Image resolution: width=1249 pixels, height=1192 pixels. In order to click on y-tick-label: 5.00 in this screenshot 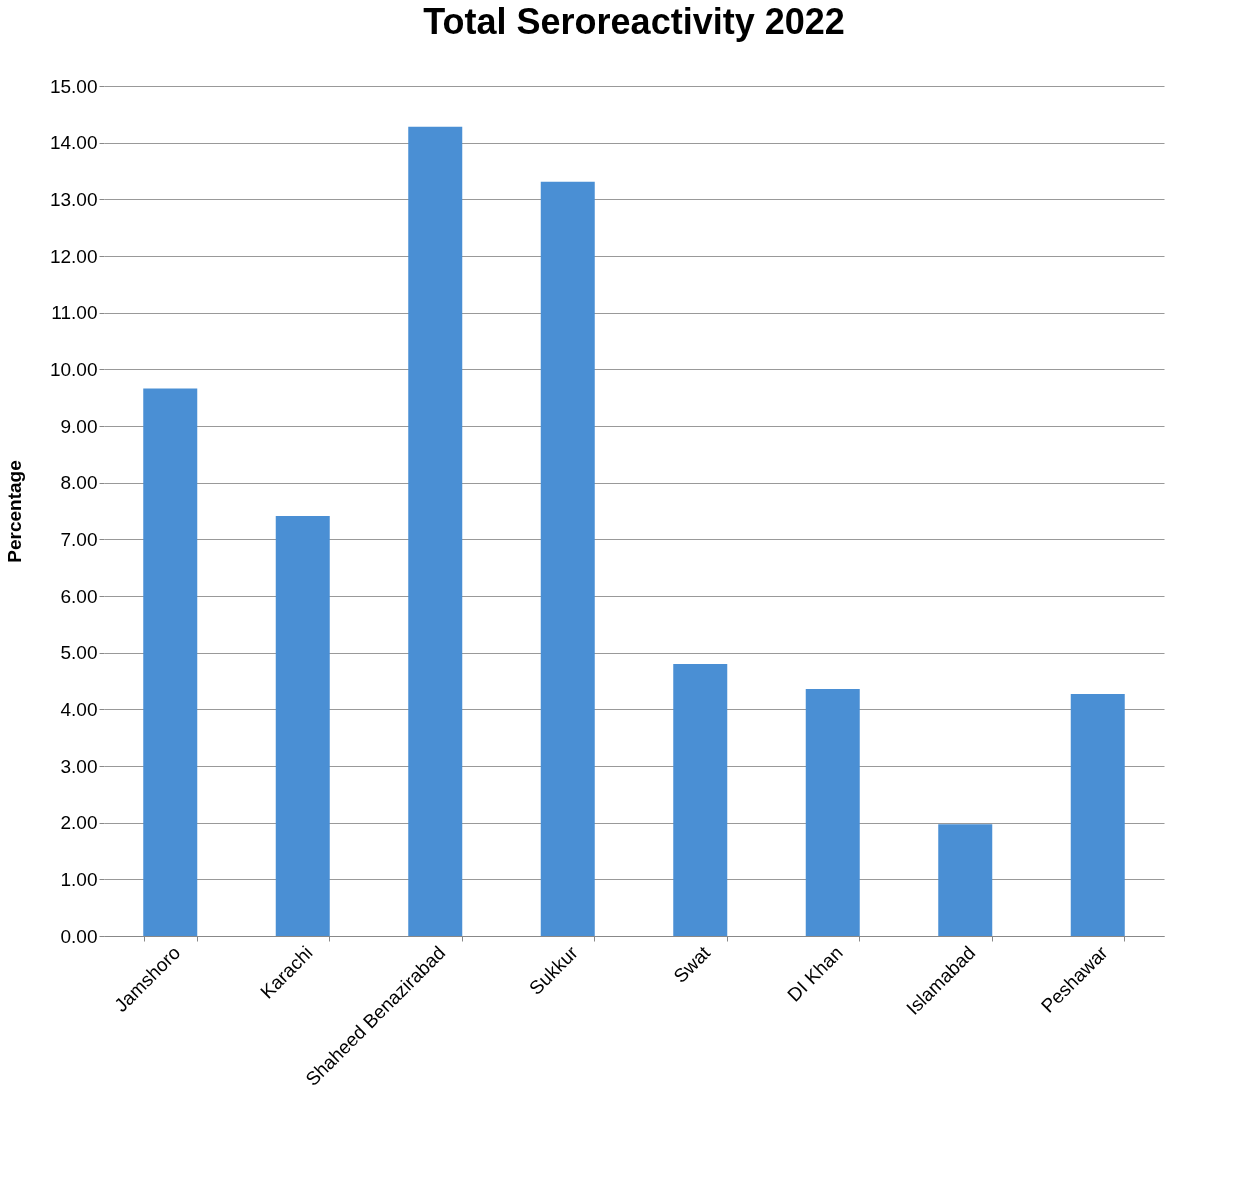, I will do `click(79, 653)`.